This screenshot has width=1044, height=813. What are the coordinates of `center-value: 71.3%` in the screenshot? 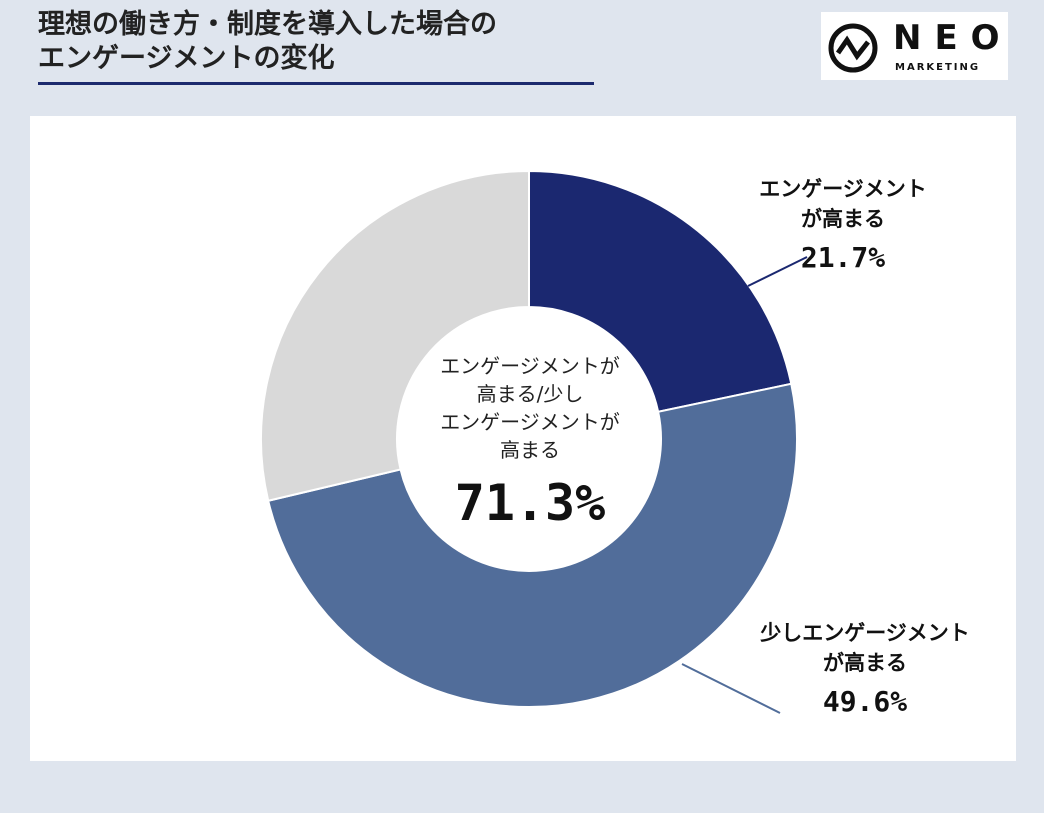 It's located at (530, 503).